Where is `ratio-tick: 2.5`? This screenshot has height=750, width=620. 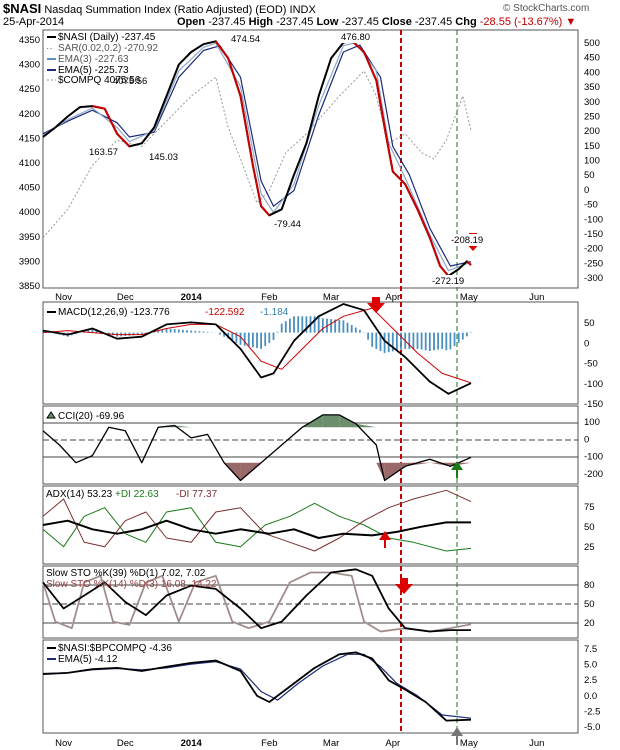
ratio-tick: 2.5 is located at coordinates (590, 680).